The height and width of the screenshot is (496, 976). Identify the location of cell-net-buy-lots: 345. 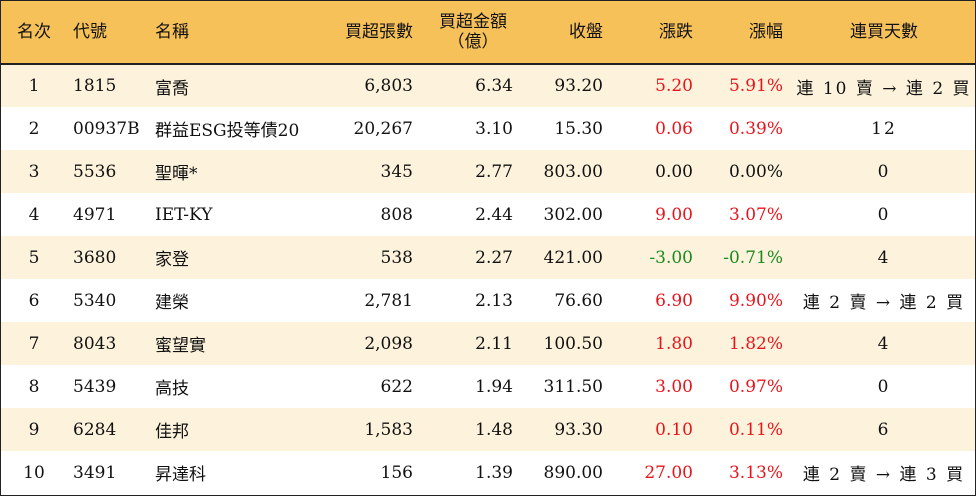
(396, 171).